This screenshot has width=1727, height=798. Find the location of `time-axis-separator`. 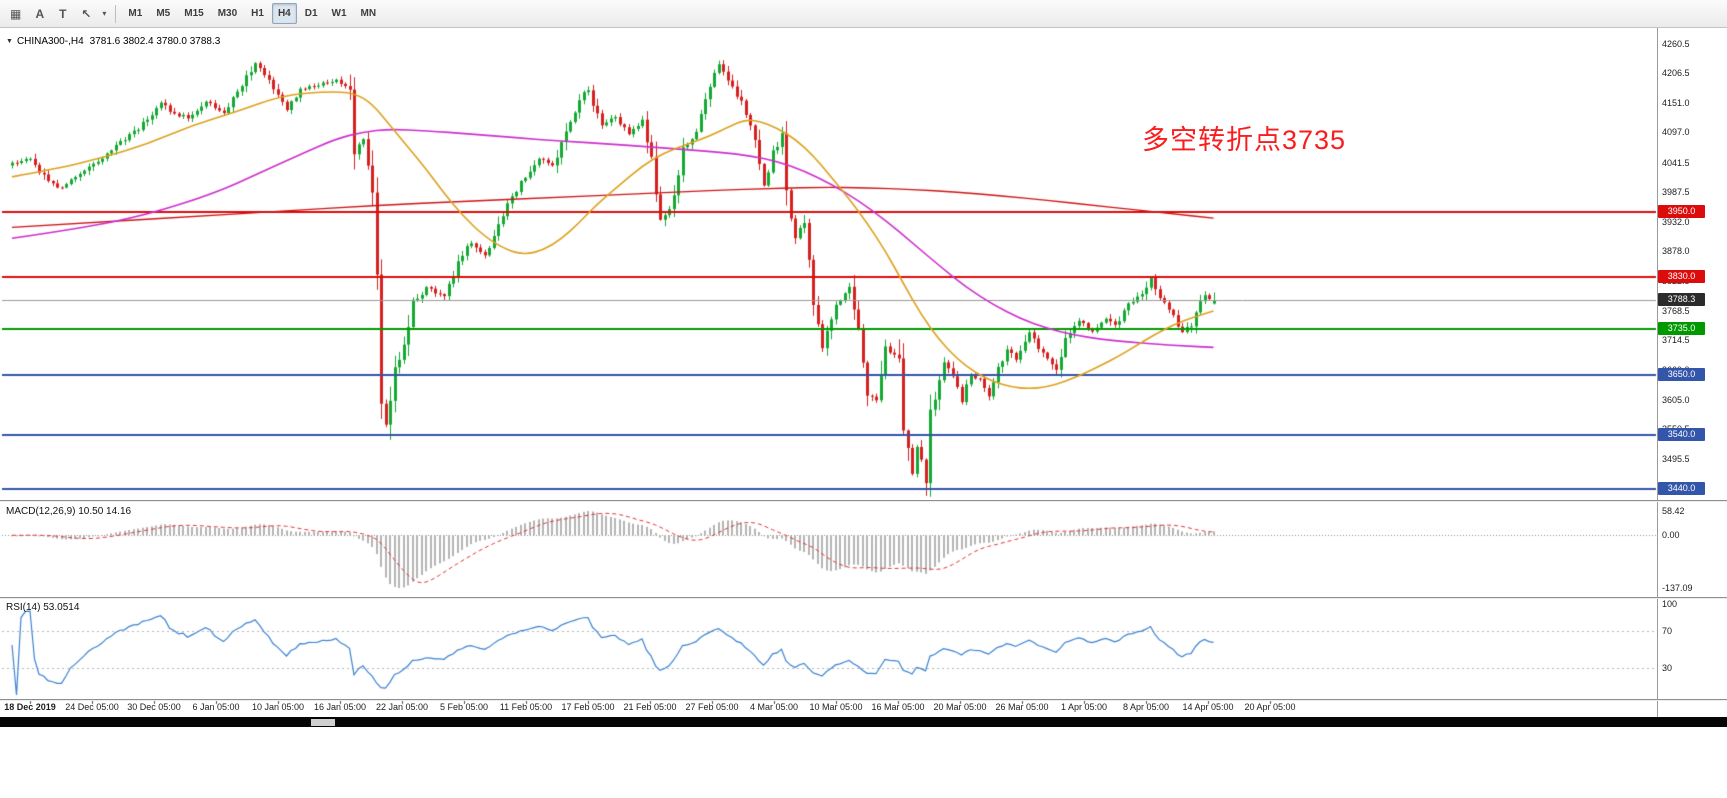

time-axis-separator is located at coordinates (863, 699).